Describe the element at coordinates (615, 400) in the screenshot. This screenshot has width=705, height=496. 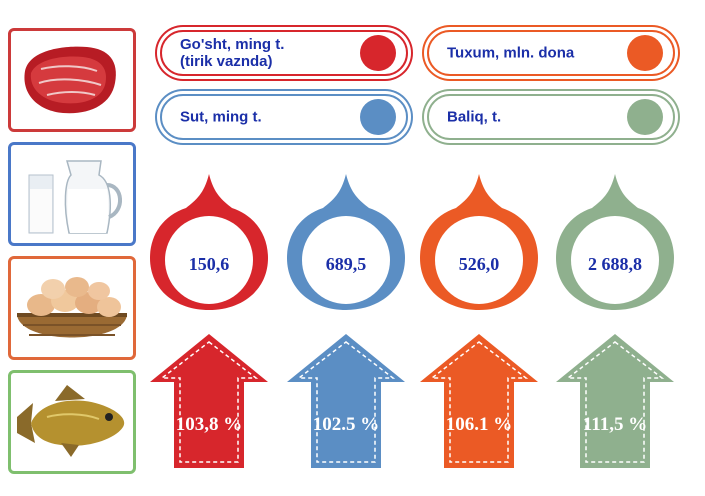
I see `growth-arrow-fish: 111,5 %` at that location.